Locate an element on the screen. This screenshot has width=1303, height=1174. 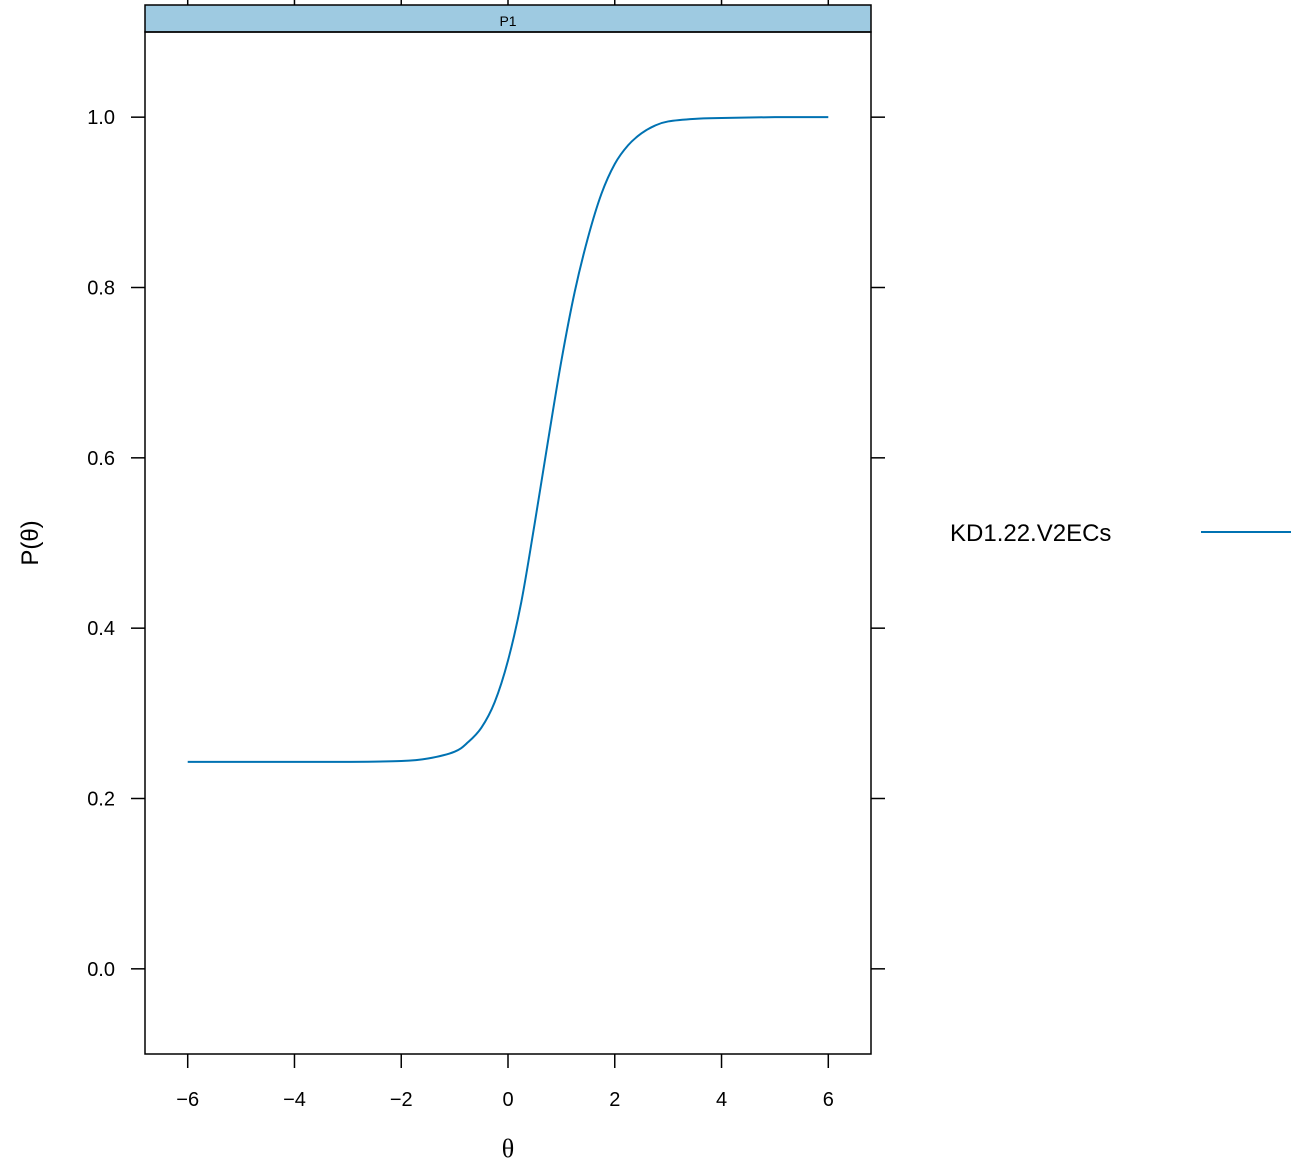
legend-label: KD1.22.V2ECs is located at coordinates (1030, 533).